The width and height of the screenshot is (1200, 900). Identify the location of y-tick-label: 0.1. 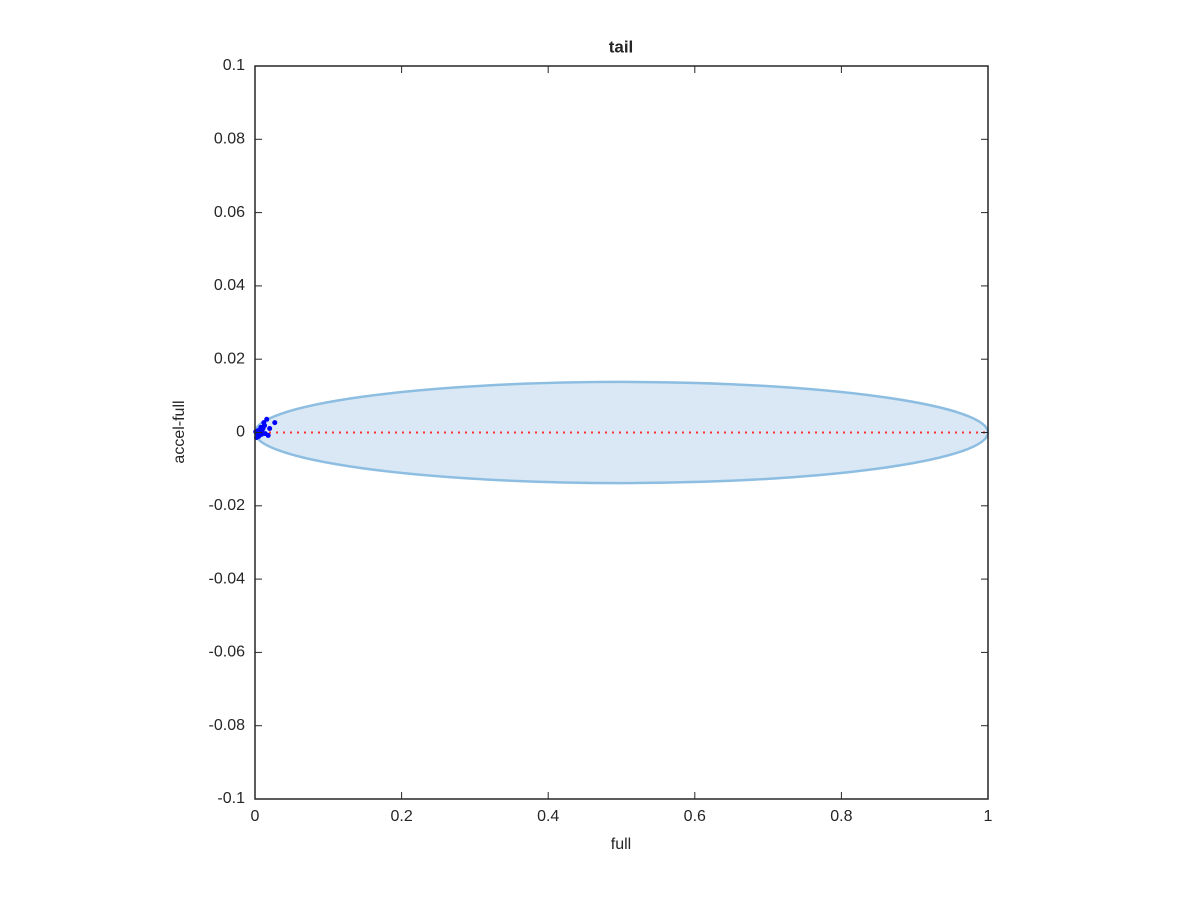
(234, 65).